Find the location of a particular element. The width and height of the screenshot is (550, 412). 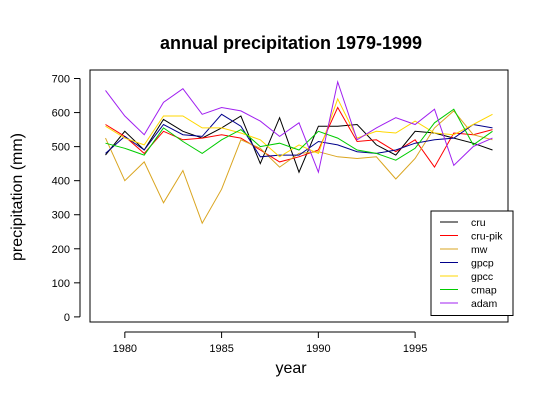

y-tick-label: 0 is located at coordinates (67, 318).